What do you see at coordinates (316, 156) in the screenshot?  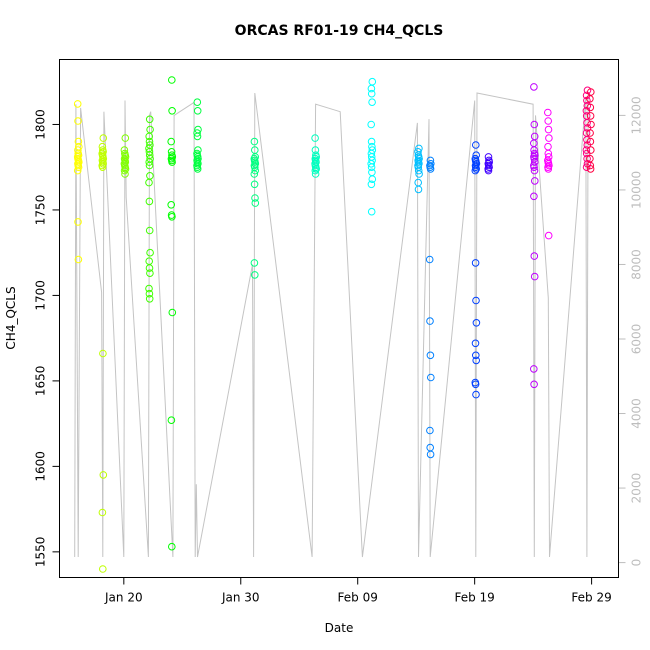 I see `flight-series-rf08` at bounding box center [316, 156].